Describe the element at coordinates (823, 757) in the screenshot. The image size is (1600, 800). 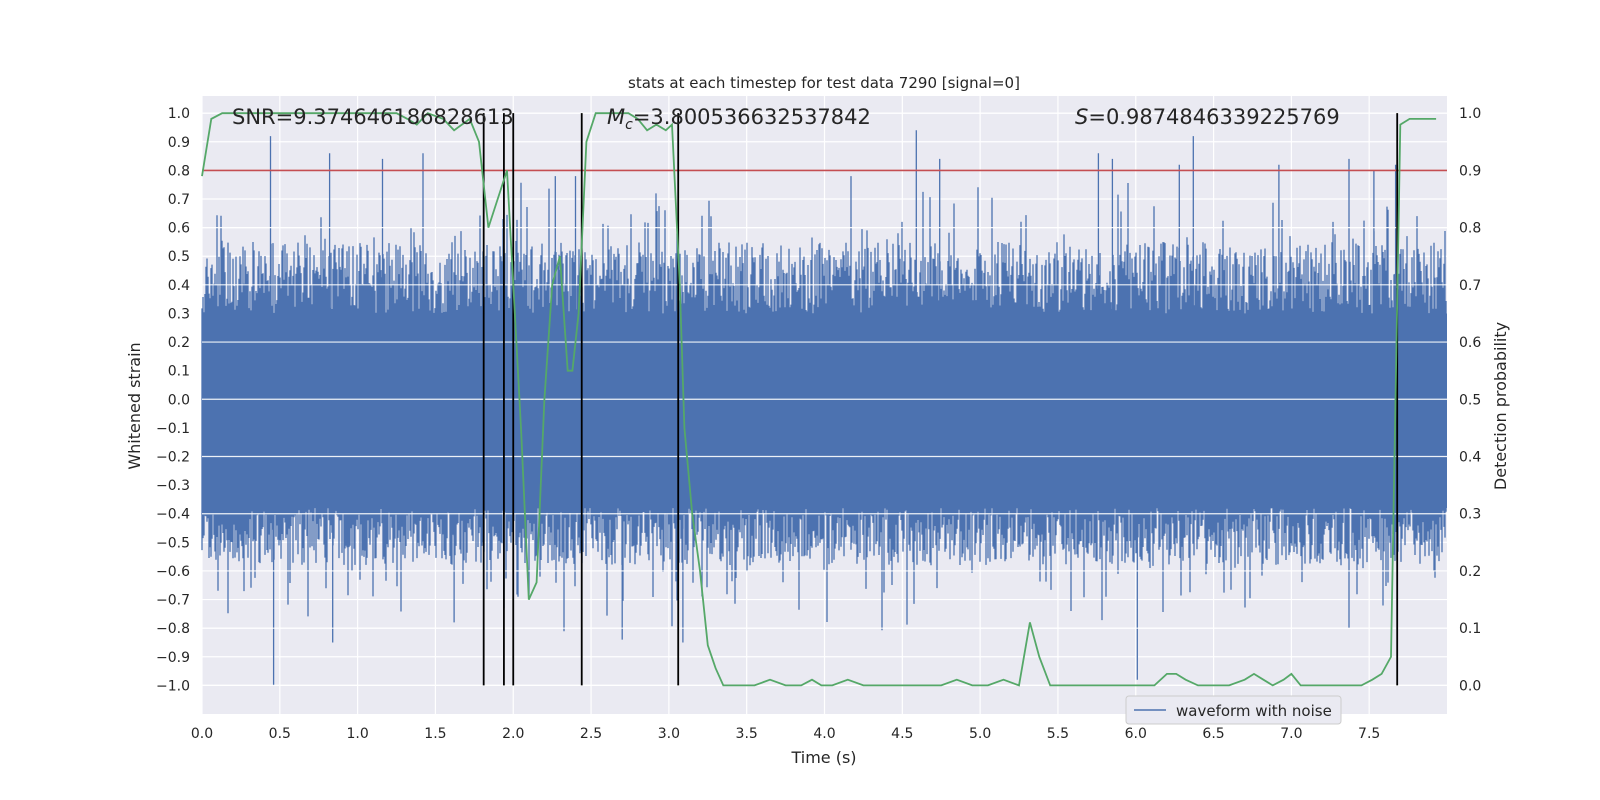
I see `x-axis-label: Time (s)` at that location.